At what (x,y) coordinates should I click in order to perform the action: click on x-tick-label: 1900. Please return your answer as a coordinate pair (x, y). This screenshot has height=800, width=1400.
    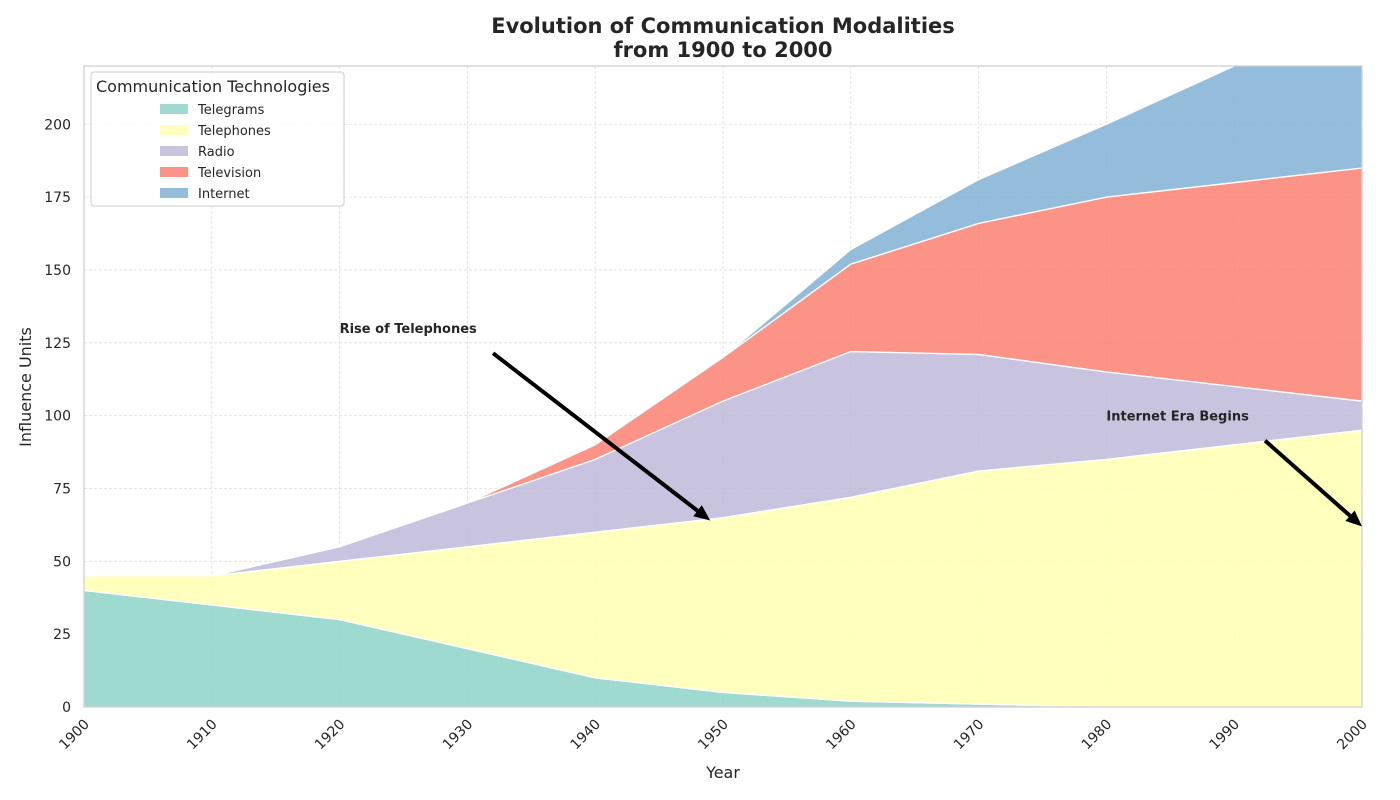
    Looking at the image, I should click on (74, 735).